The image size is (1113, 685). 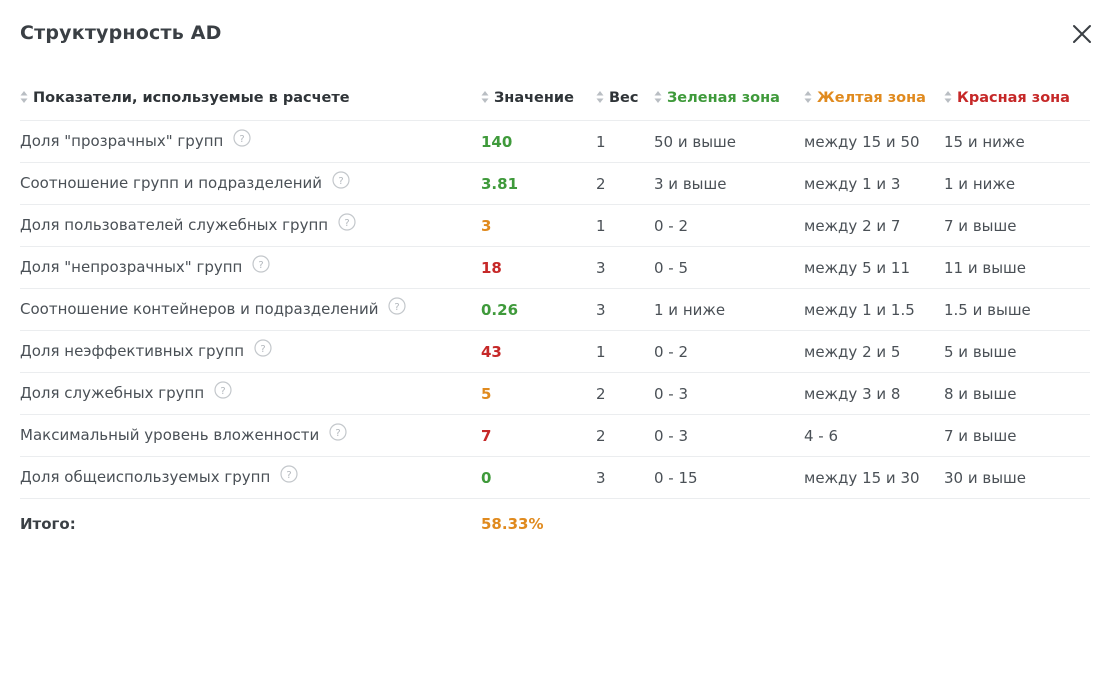 What do you see at coordinates (486, 435) in the screenshot?
I see `metric-value: 7` at bounding box center [486, 435].